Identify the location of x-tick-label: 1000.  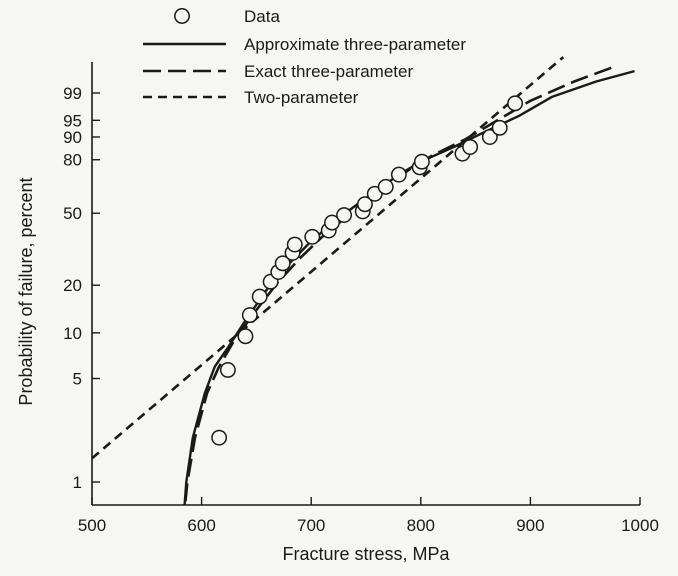
(640, 525).